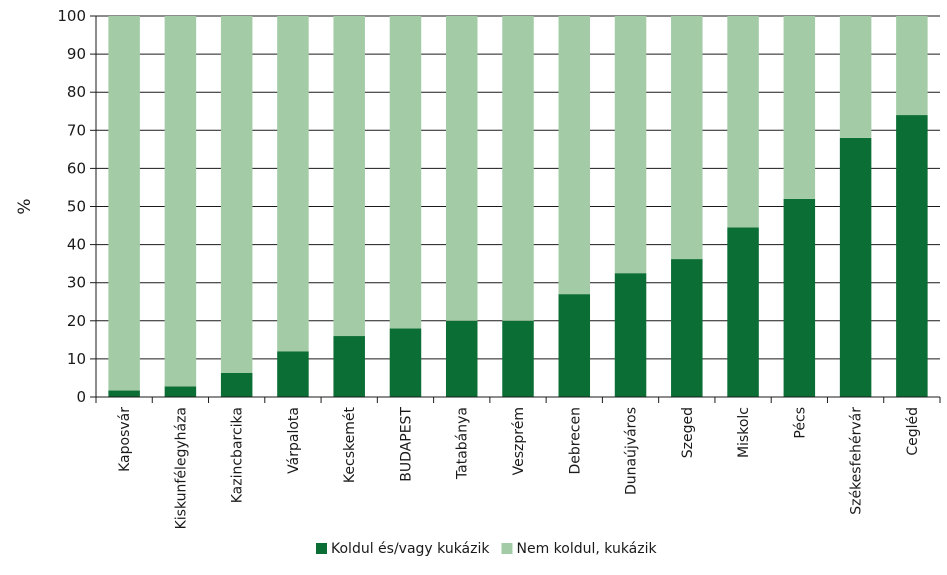 Image resolution: width=947 pixels, height=575 pixels. I want to click on x-category-label: Miskolc, so click(744, 432).